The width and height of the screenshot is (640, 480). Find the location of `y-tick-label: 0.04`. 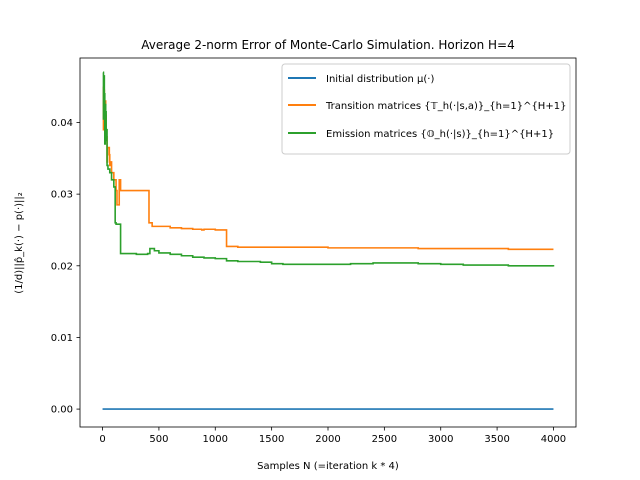

y-tick-label: 0.04 is located at coordinates (62, 123).